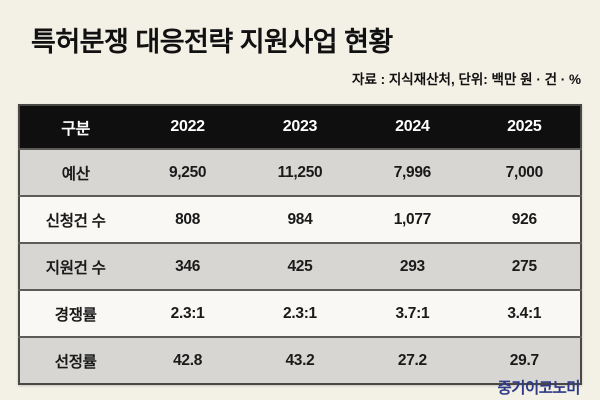 The height and width of the screenshot is (400, 600). Describe the element at coordinates (75, 219) in the screenshot. I see `row-label-applications: 신청건 수` at that location.